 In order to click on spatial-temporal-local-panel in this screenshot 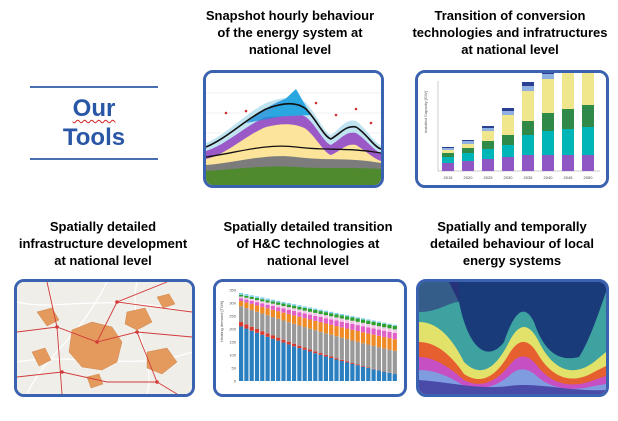, I will do `click(512, 338)`.